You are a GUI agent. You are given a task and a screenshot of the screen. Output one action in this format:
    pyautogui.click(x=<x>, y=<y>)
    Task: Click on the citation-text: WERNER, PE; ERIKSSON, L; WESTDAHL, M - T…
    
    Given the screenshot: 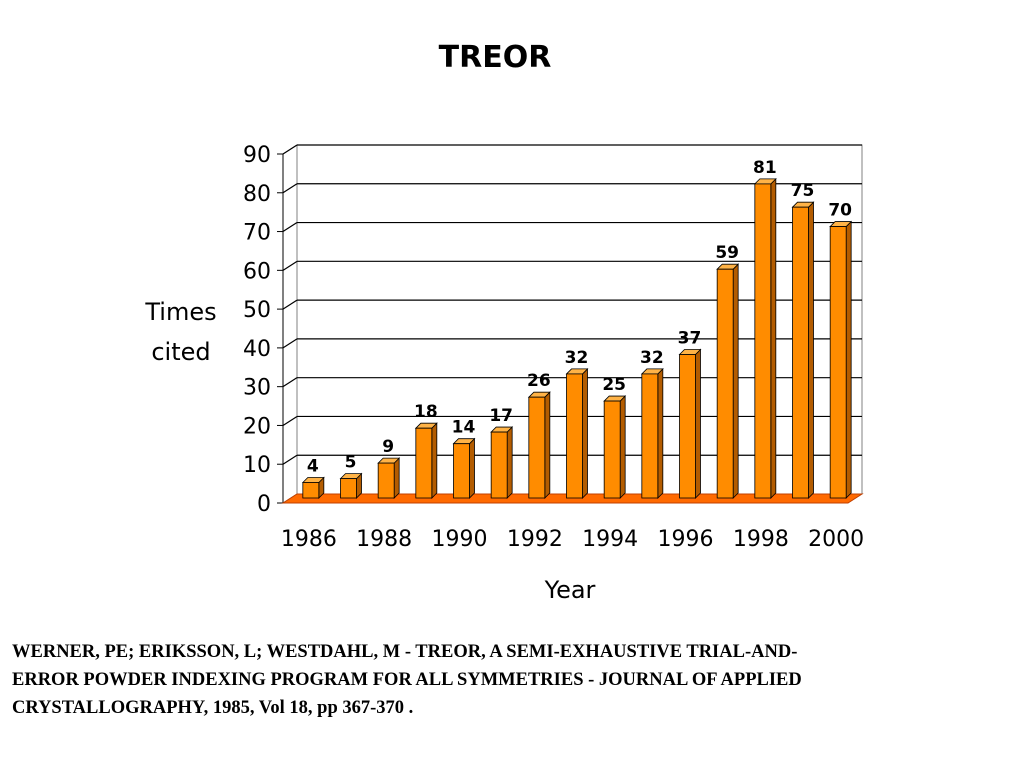 What is the action you would take?
    pyautogui.click(x=407, y=680)
    